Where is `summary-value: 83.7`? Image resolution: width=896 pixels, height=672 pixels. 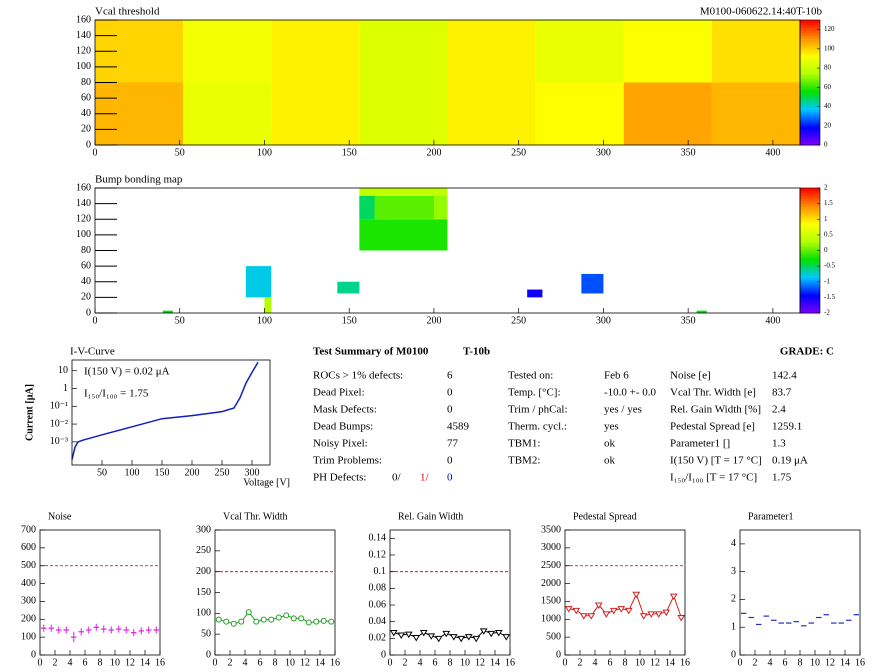 summary-value: 83.7 is located at coordinates (782, 393).